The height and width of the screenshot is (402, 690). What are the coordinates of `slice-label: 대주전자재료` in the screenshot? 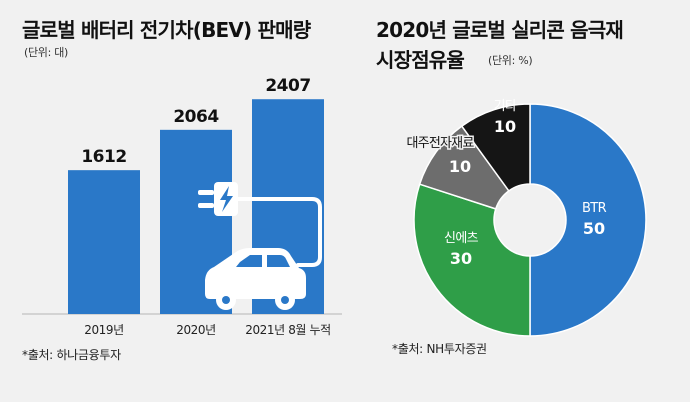 It's located at (441, 143).